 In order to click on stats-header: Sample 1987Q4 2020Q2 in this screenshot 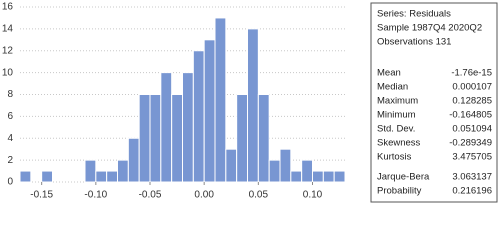, I will do `click(429, 28)`.